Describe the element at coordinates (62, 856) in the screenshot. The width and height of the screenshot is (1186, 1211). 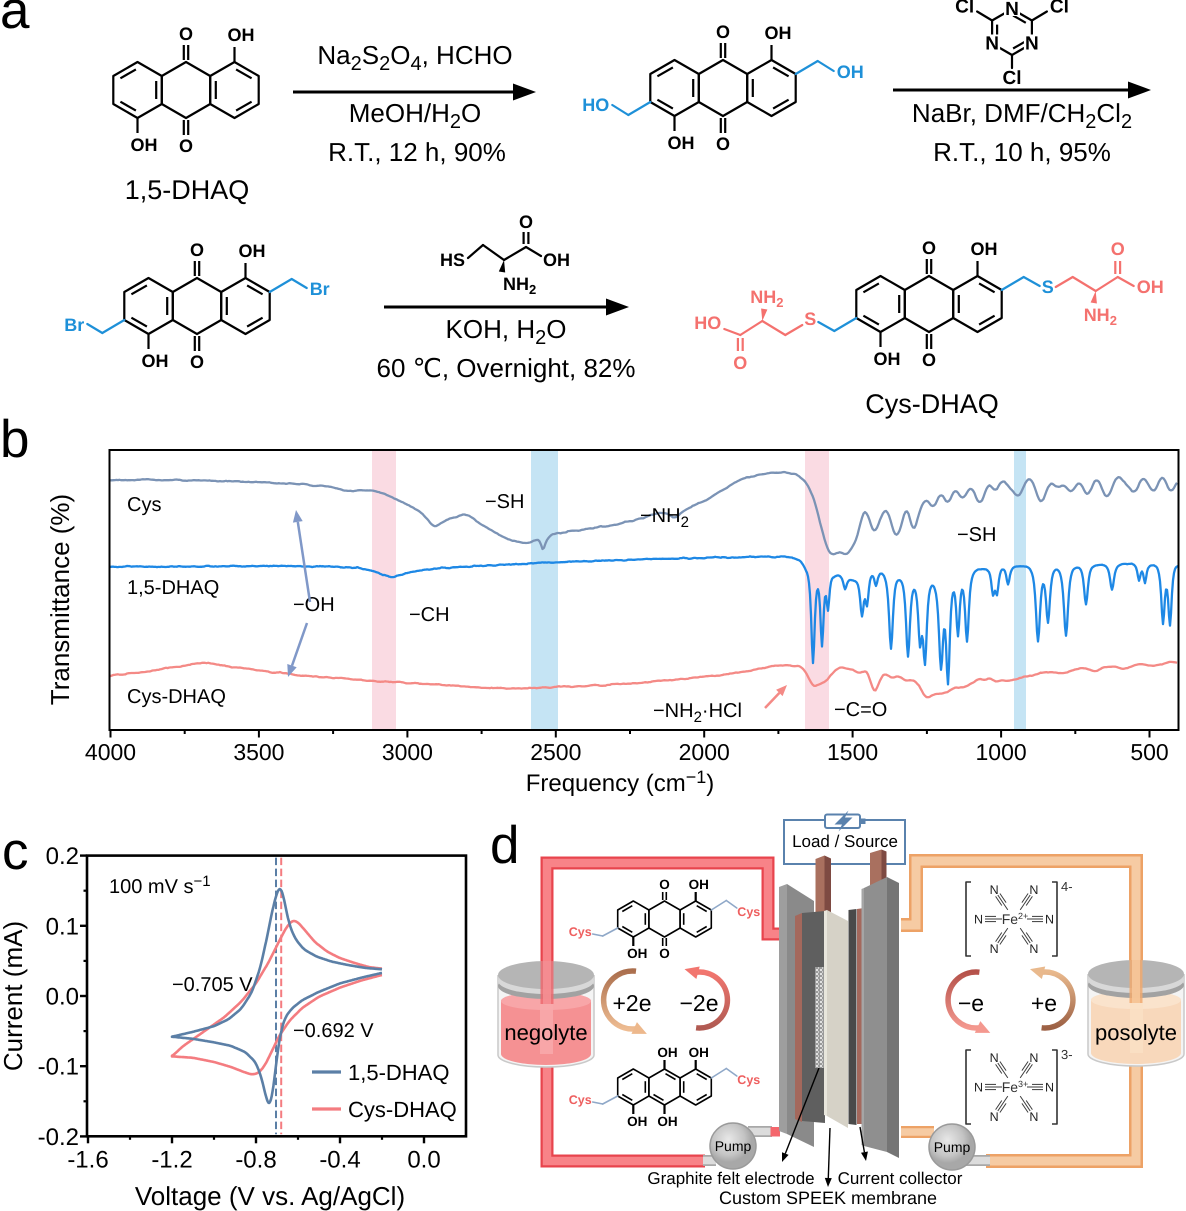
I see `svg-text: 0.2` at that location.